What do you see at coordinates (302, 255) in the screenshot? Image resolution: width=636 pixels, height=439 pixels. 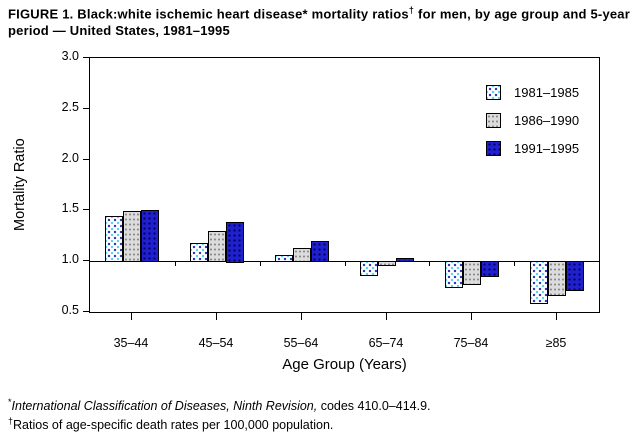 I see `bar-1986-1990-55–64` at bounding box center [302, 255].